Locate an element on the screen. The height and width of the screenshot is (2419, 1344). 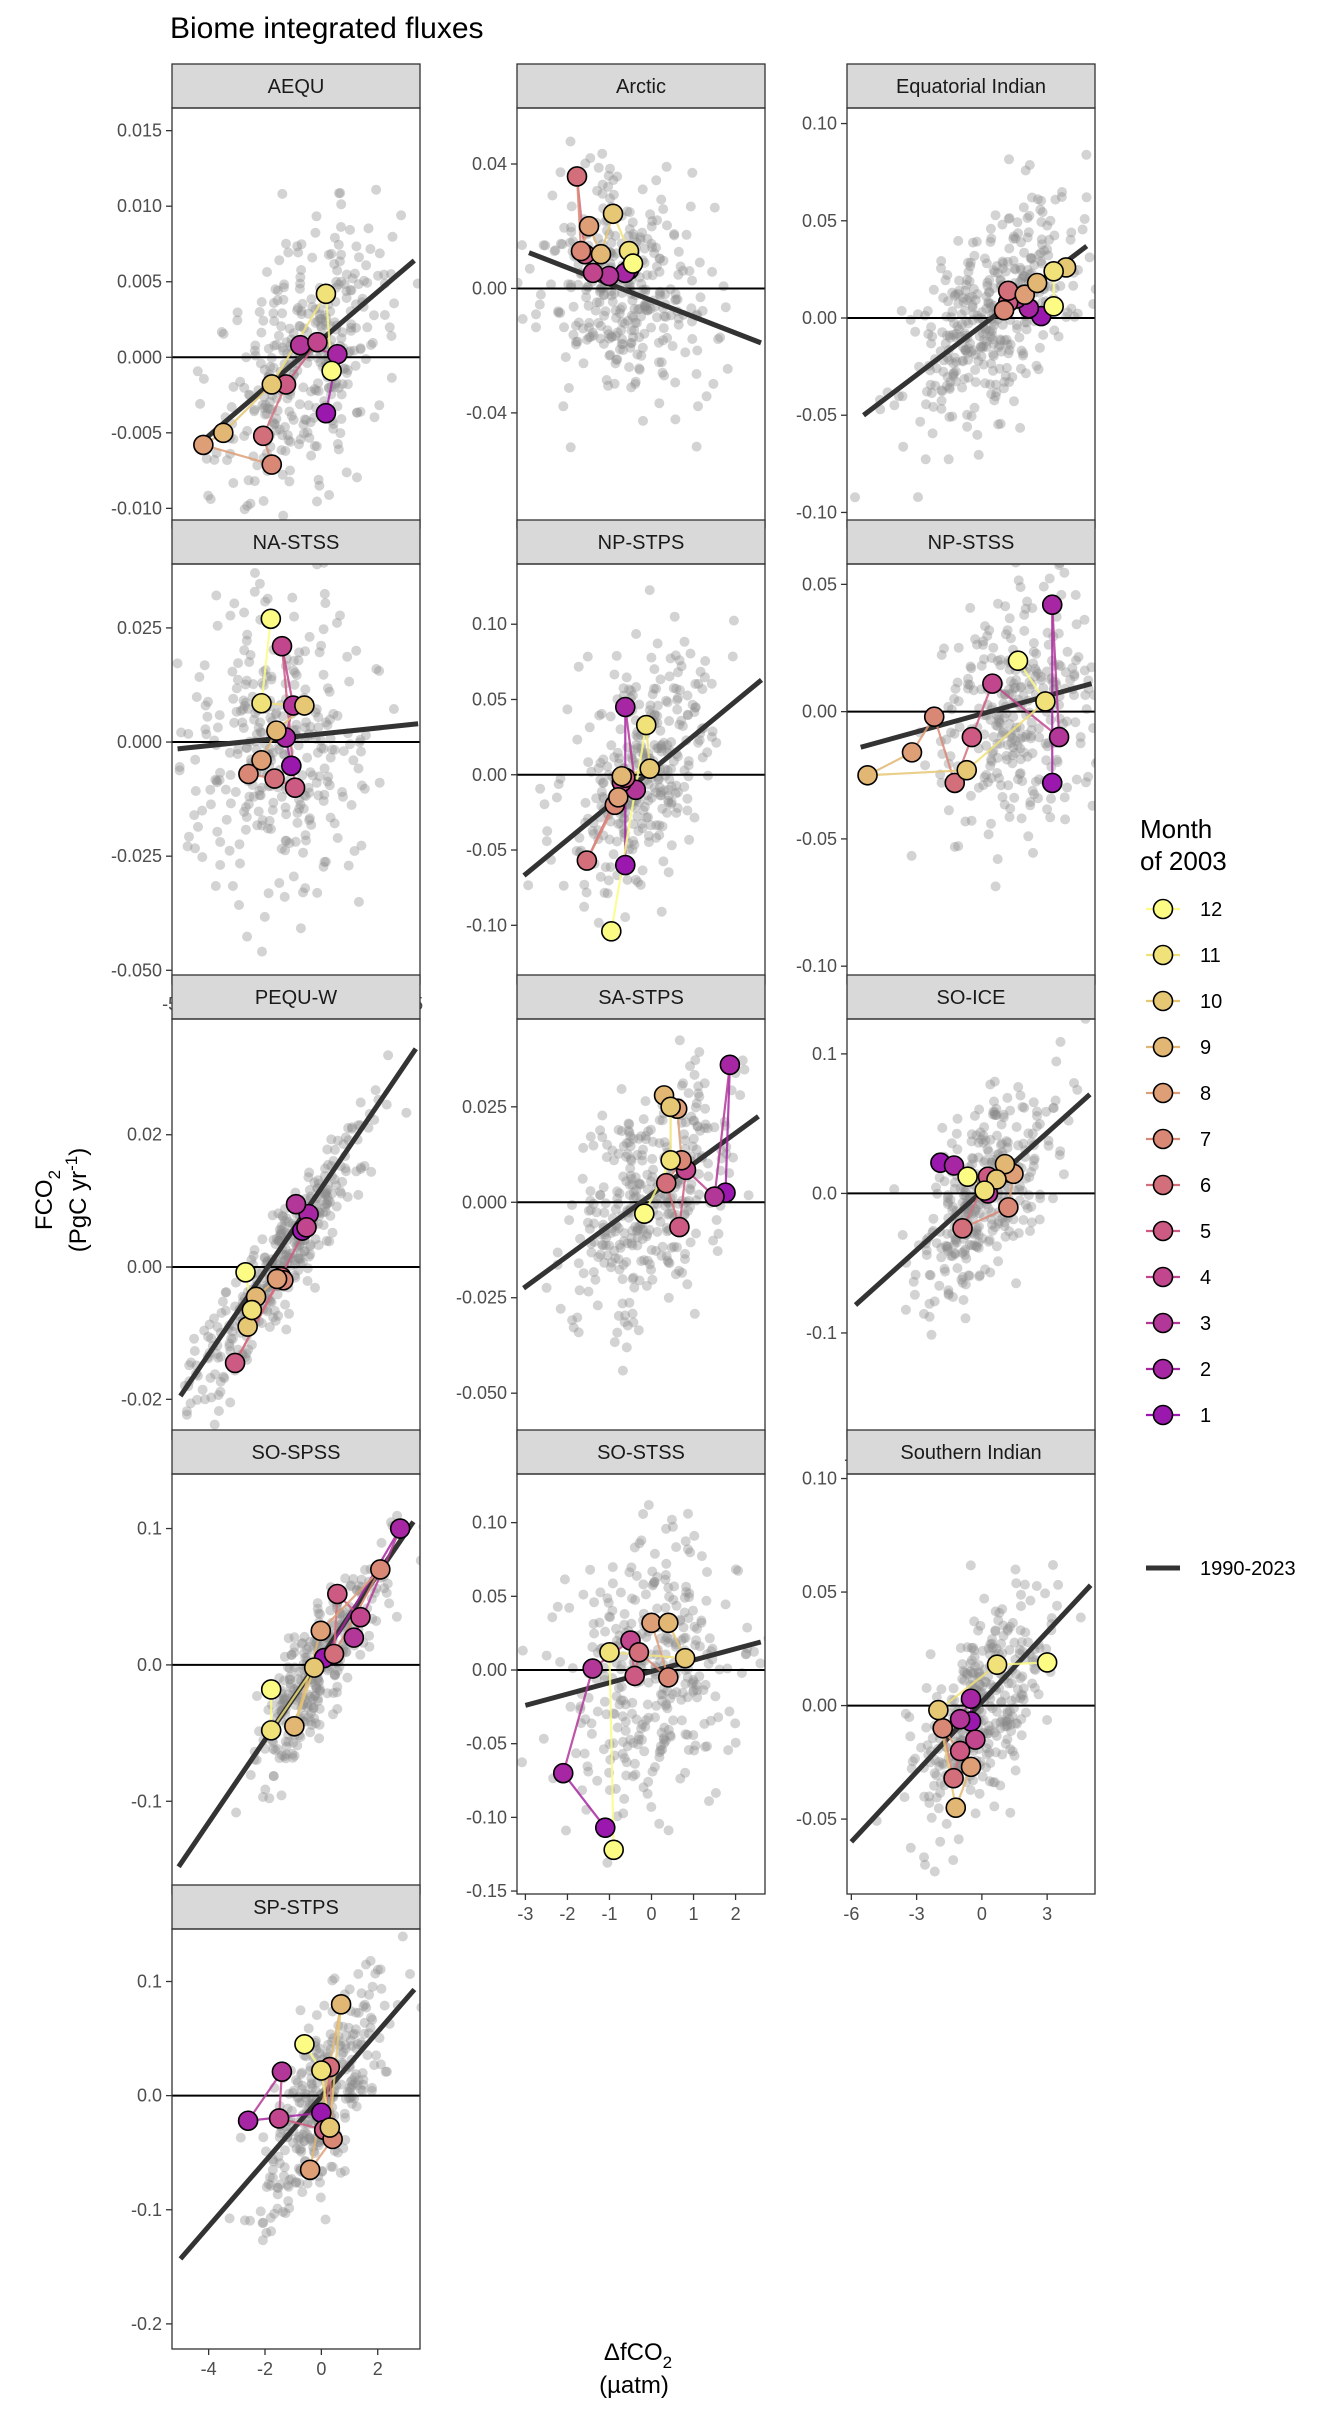
y-tick-label: -0.02 is located at coordinates (141, 1399).